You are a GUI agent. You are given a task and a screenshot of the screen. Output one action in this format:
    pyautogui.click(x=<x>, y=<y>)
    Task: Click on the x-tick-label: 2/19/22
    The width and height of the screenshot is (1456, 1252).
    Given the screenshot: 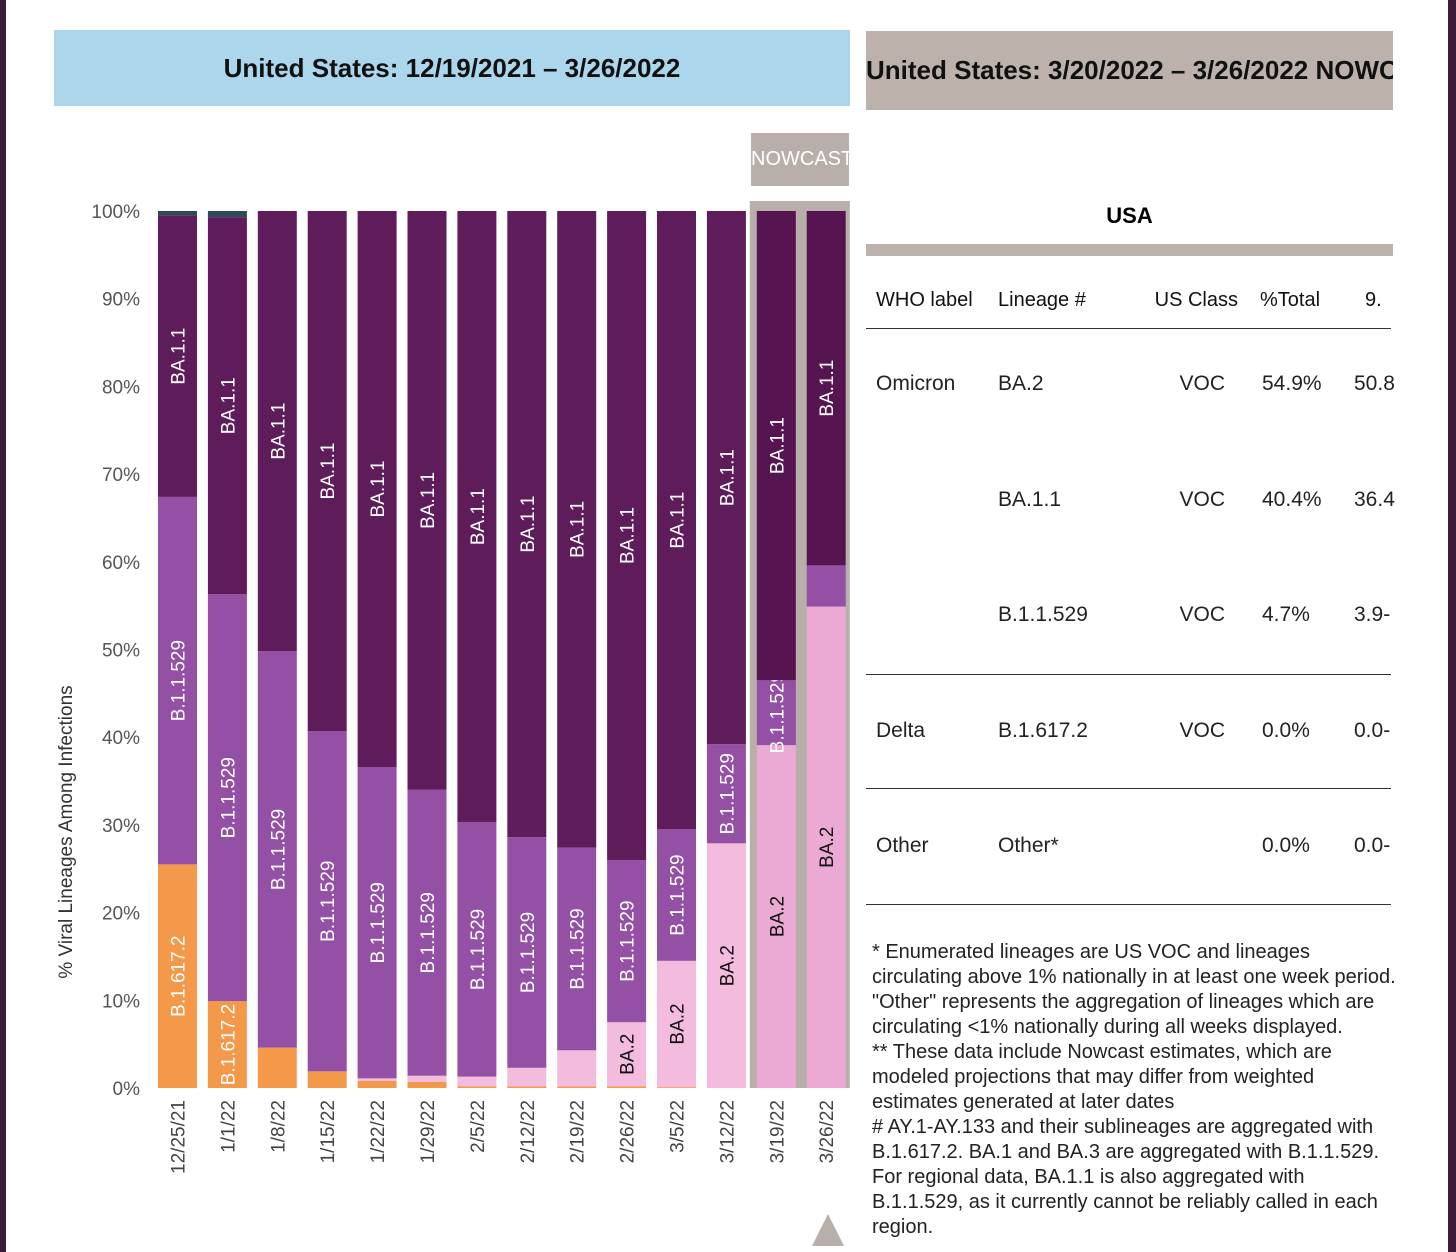 What is the action you would take?
    pyautogui.click(x=578, y=1131)
    